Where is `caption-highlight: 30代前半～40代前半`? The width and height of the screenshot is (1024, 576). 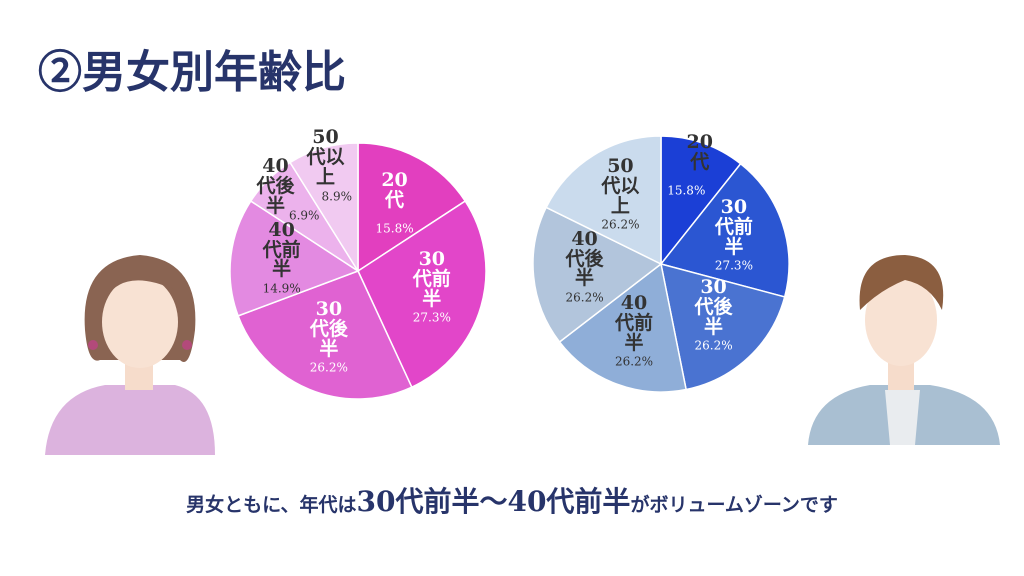
caption-highlight: 30代前半～40代前半 is located at coordinates (493, 501).